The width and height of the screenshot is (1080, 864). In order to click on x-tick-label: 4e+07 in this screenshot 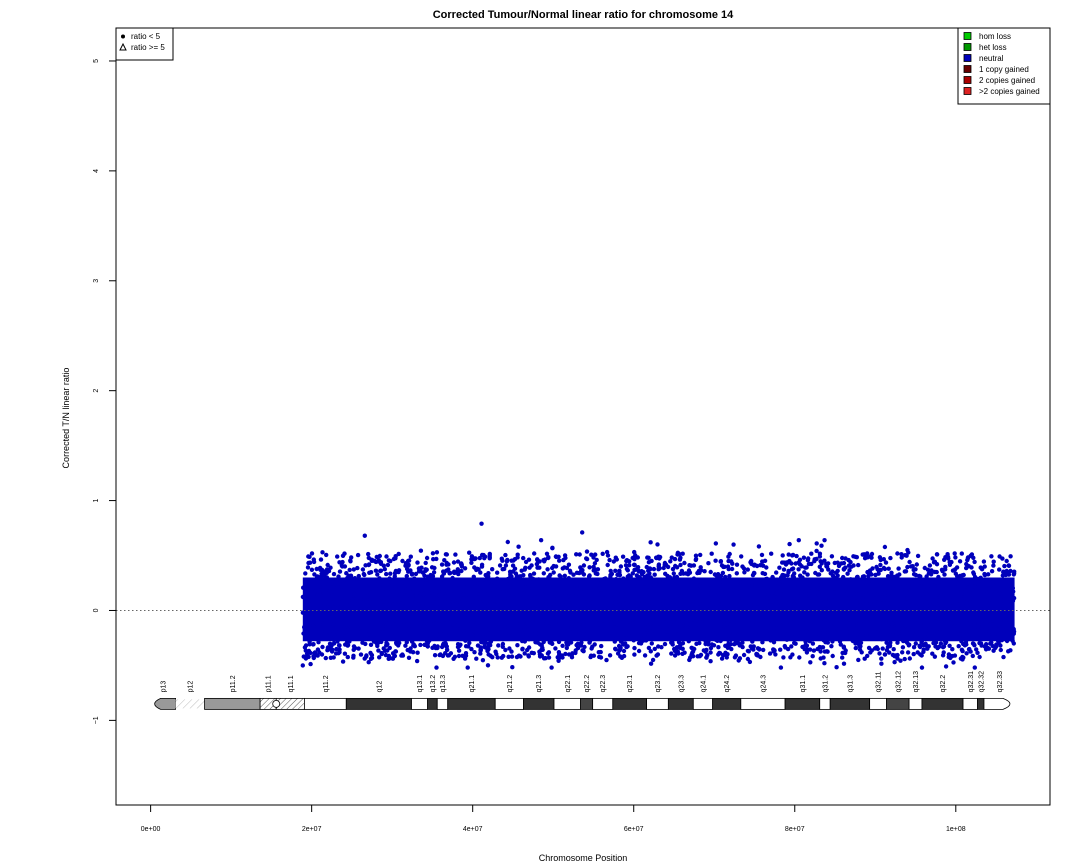, I will do `click(473, 829)`.